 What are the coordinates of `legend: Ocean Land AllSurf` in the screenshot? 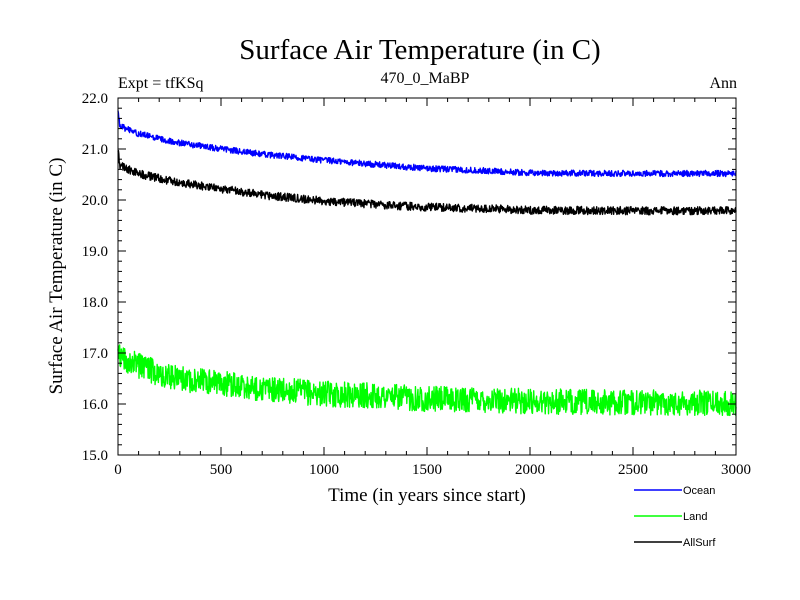 It's located at (675, 517).